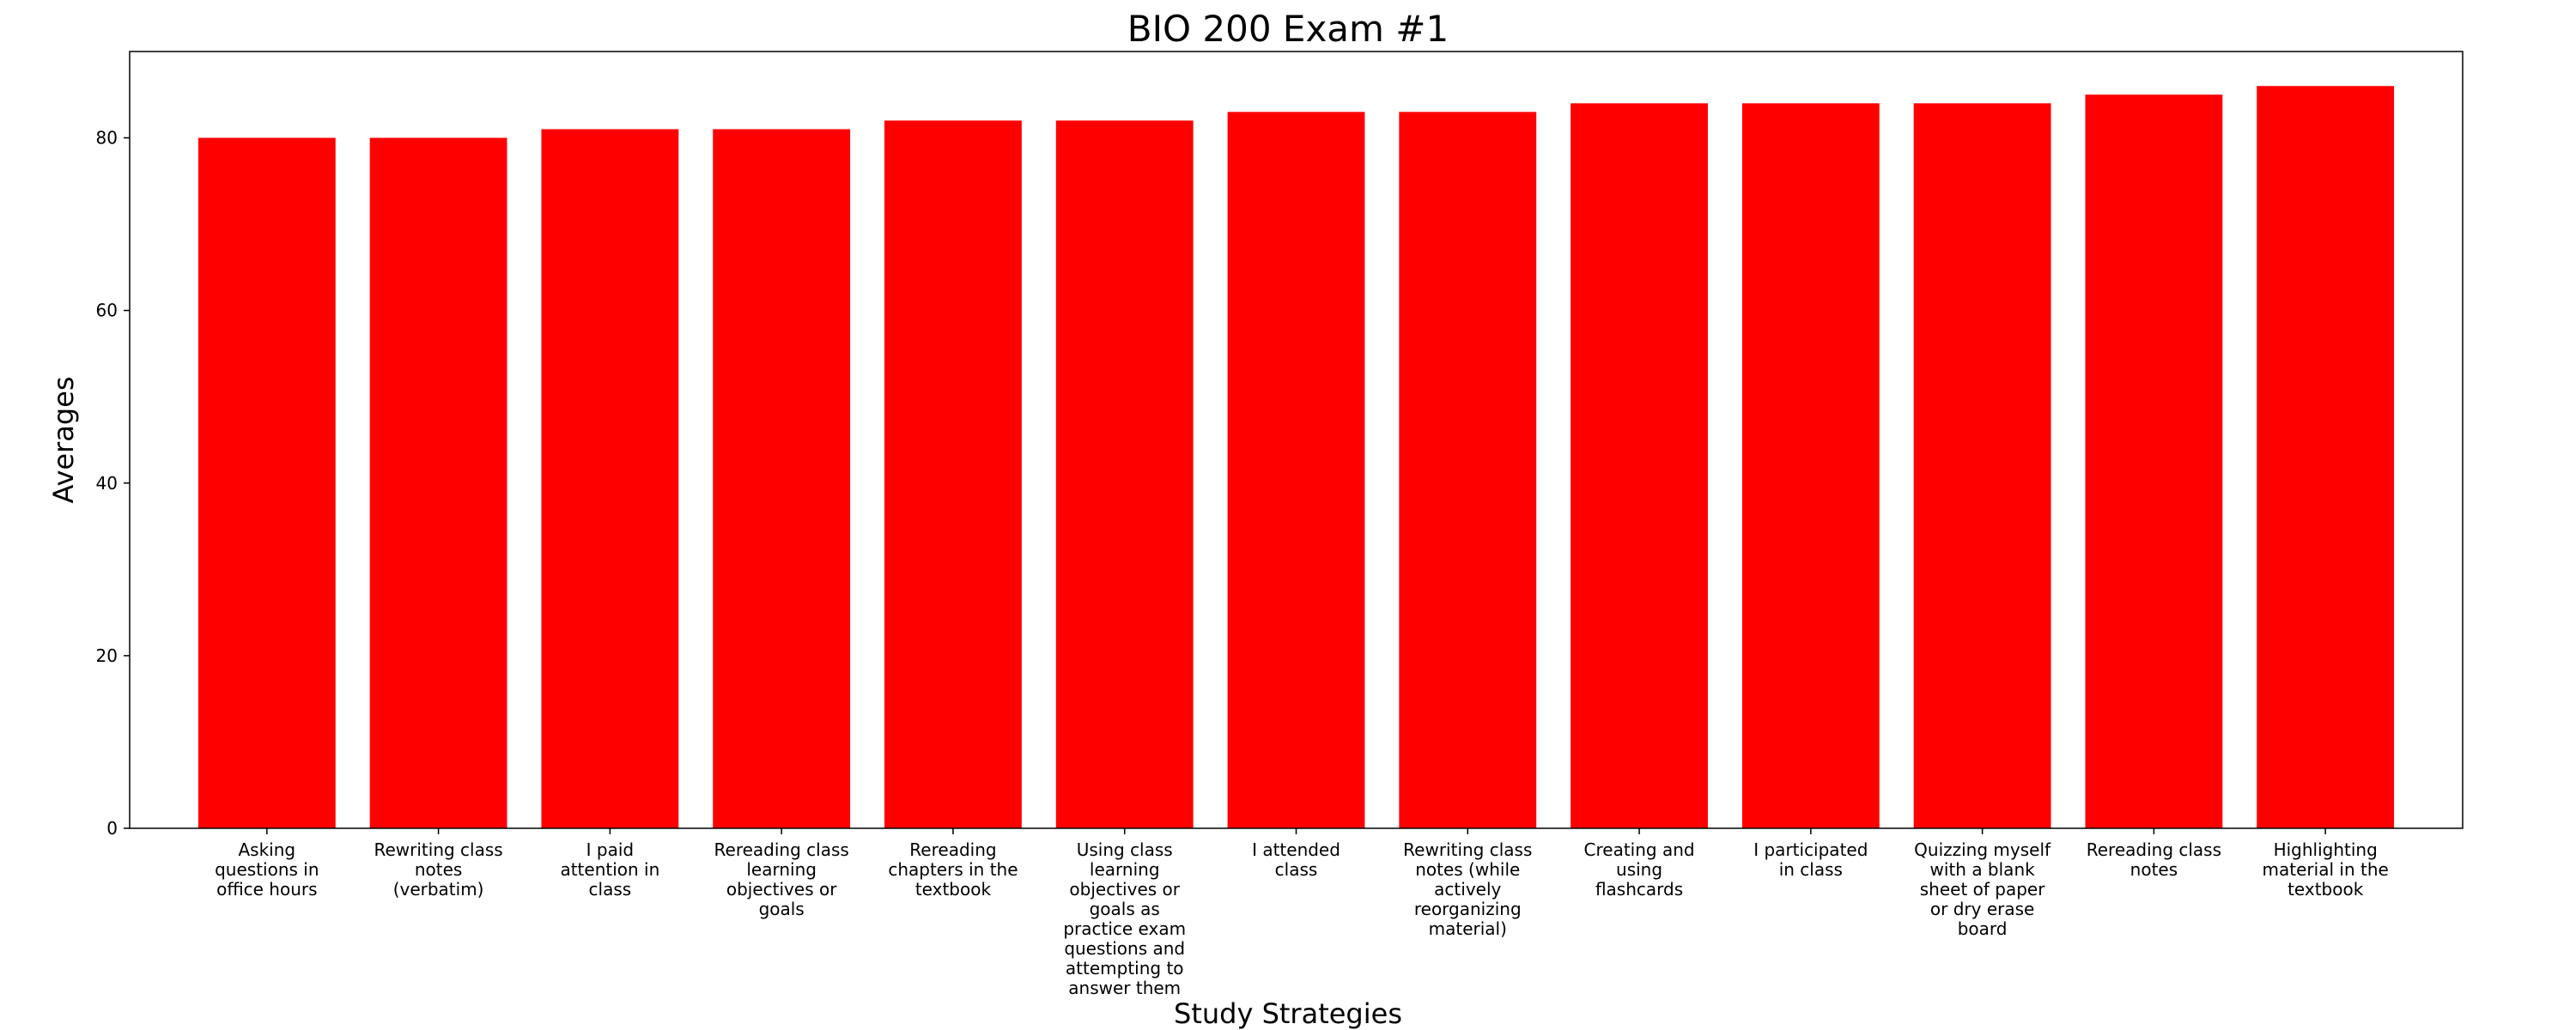 The height and width of the screenshot is (1030, 2576). I want to click on chart-title: BIO 200 Exam #1, so click(1288, 29).